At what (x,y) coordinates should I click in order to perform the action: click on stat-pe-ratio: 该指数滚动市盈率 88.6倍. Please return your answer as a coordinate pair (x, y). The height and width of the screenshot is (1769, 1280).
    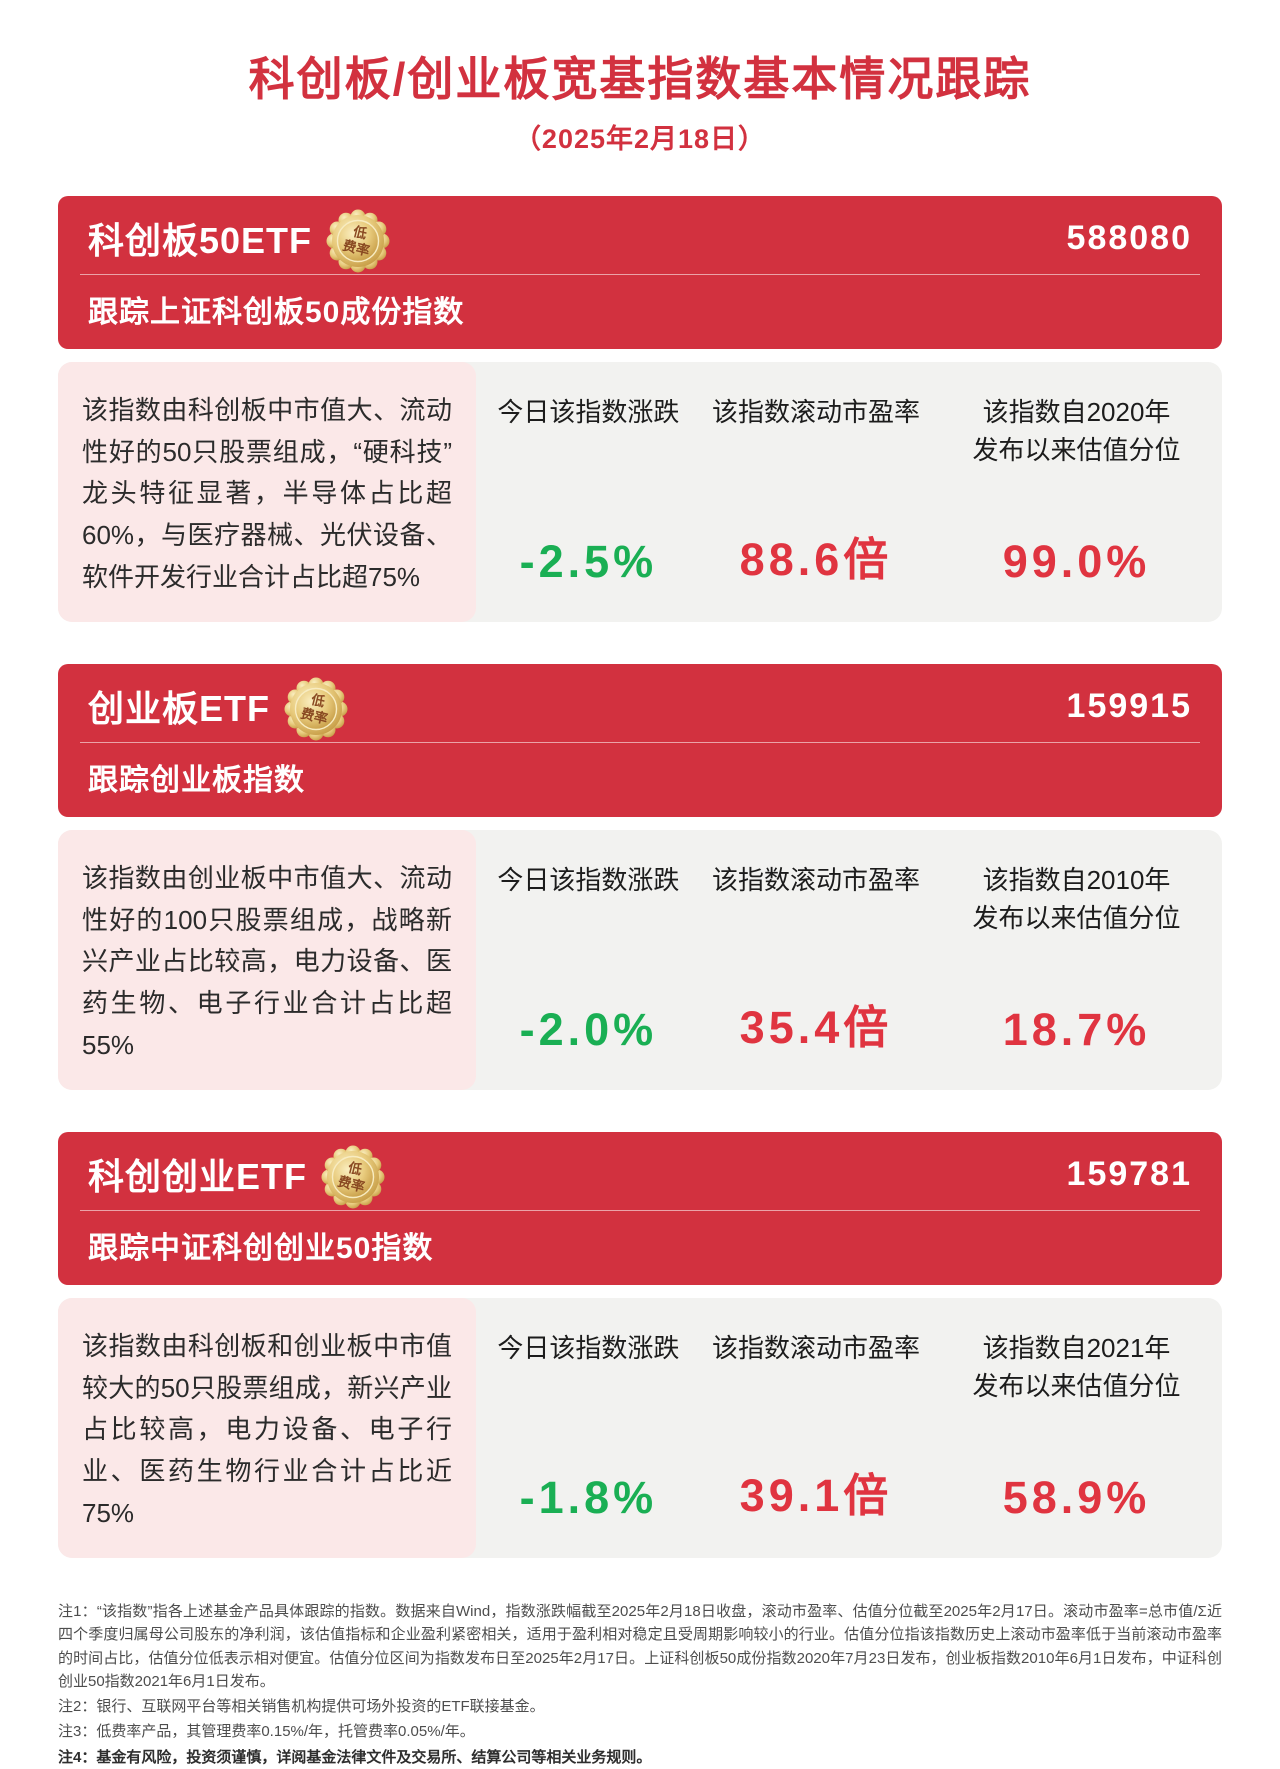
    Looking at the image, I should click on (816, 492).